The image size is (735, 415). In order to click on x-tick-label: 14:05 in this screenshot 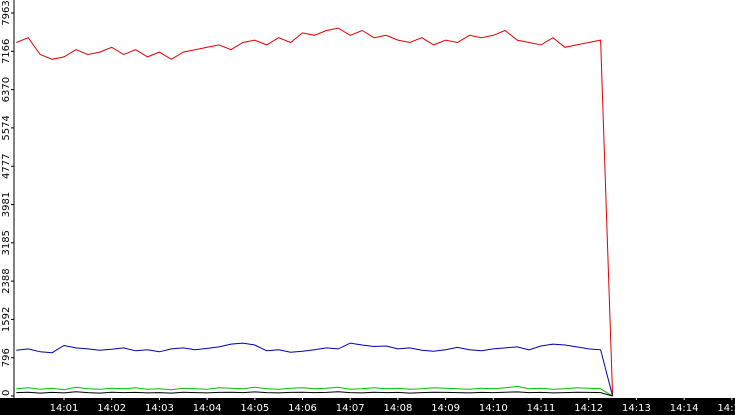, I will do `click(254, 408)`.